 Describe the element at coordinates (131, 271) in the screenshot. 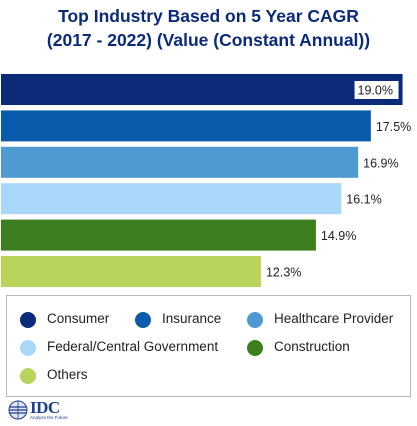

I see `bar-others` at that location.